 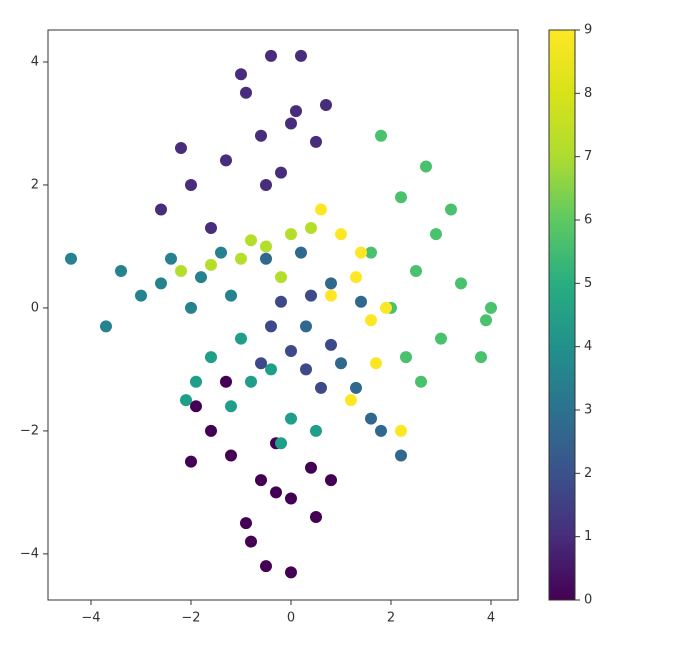 What do you see at coordinates (562, 315) in the screenshot?
I see `colorbar` at bounding box center [562, 315].